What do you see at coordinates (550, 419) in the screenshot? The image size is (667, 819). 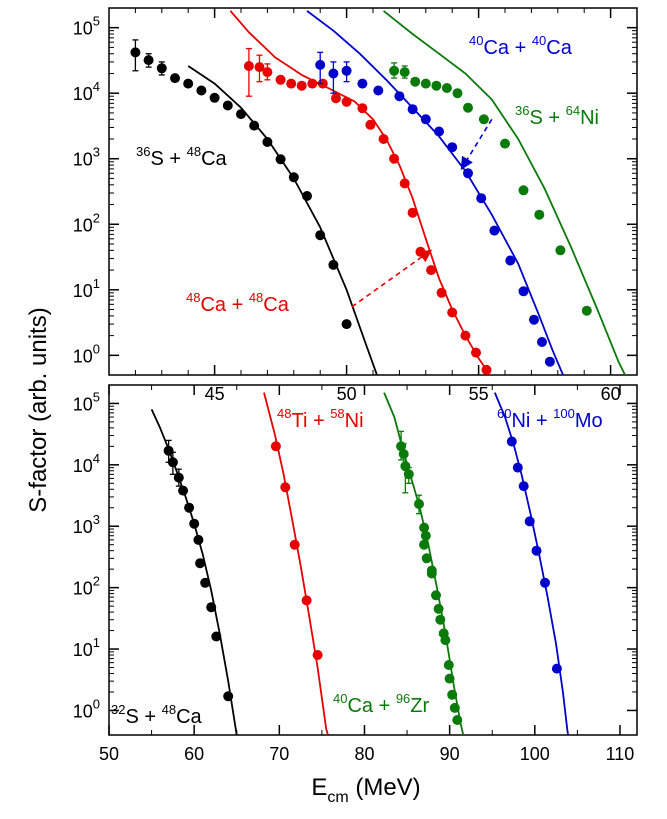 I see `label-60ni-100mo: 60Ni + 100Mo` at bounding box center [550, 419].